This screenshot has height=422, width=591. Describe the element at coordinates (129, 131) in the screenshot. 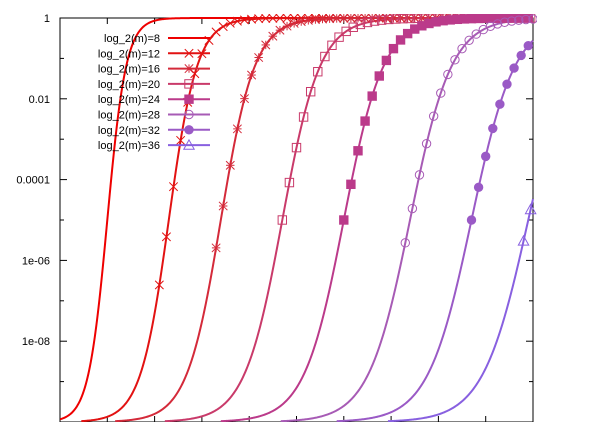

I see `legend-label: log_2(m)=32` at that location.